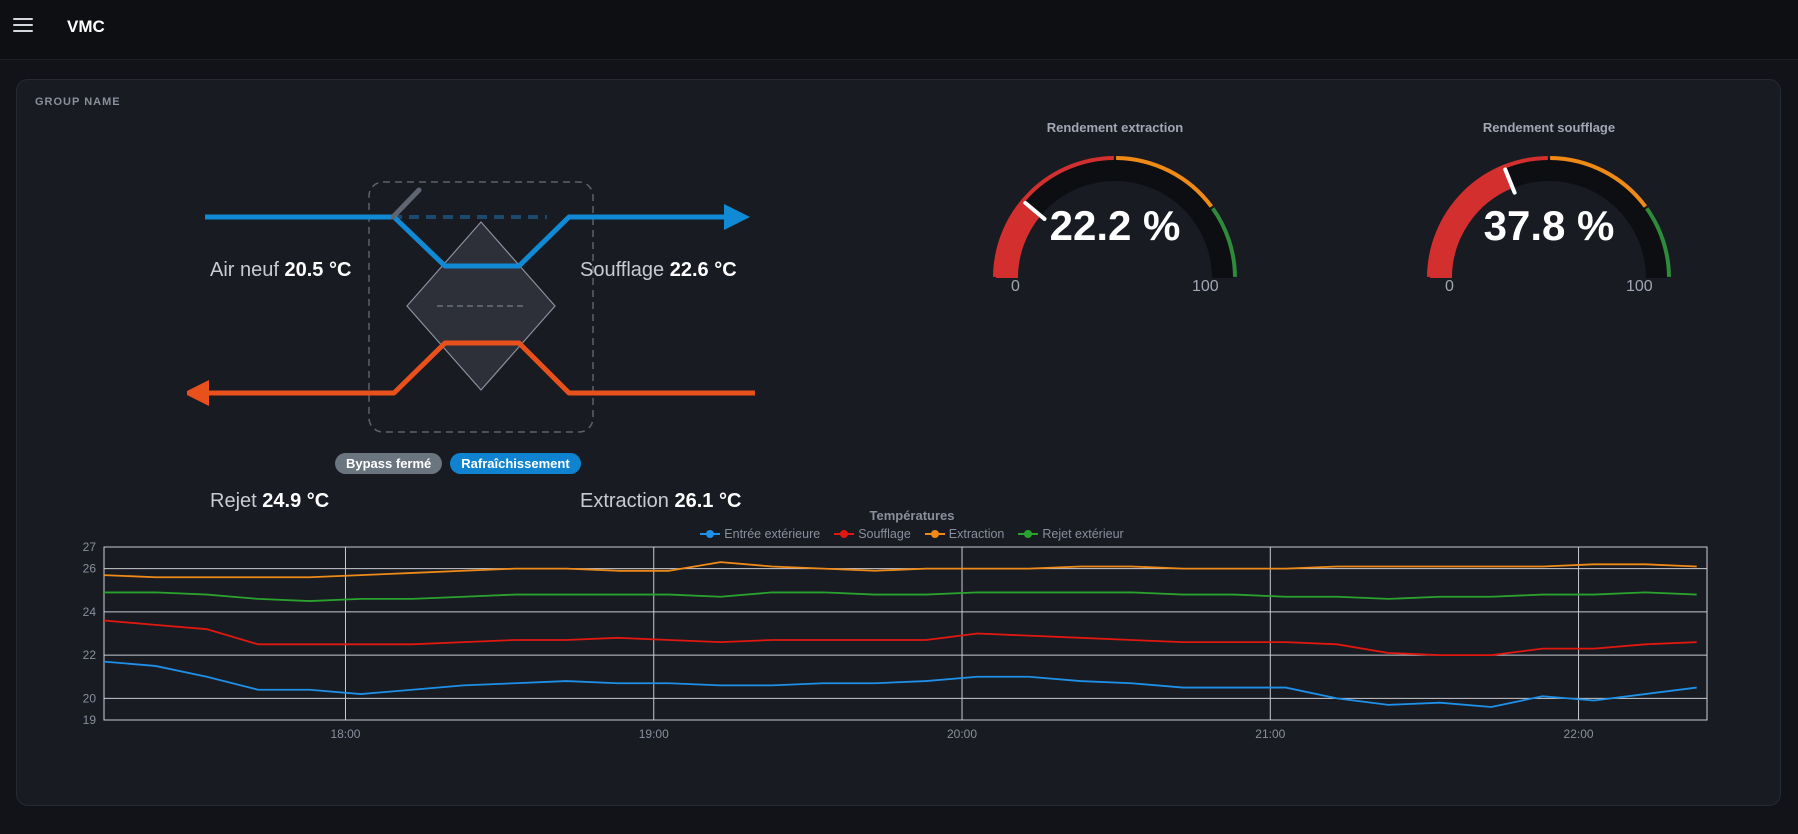 The width and height of the screenshot is (1798, 834). Describe the element at coordinates (1270, 734) in the screenshot. I see `x-tick-label: 21:00` at that location.